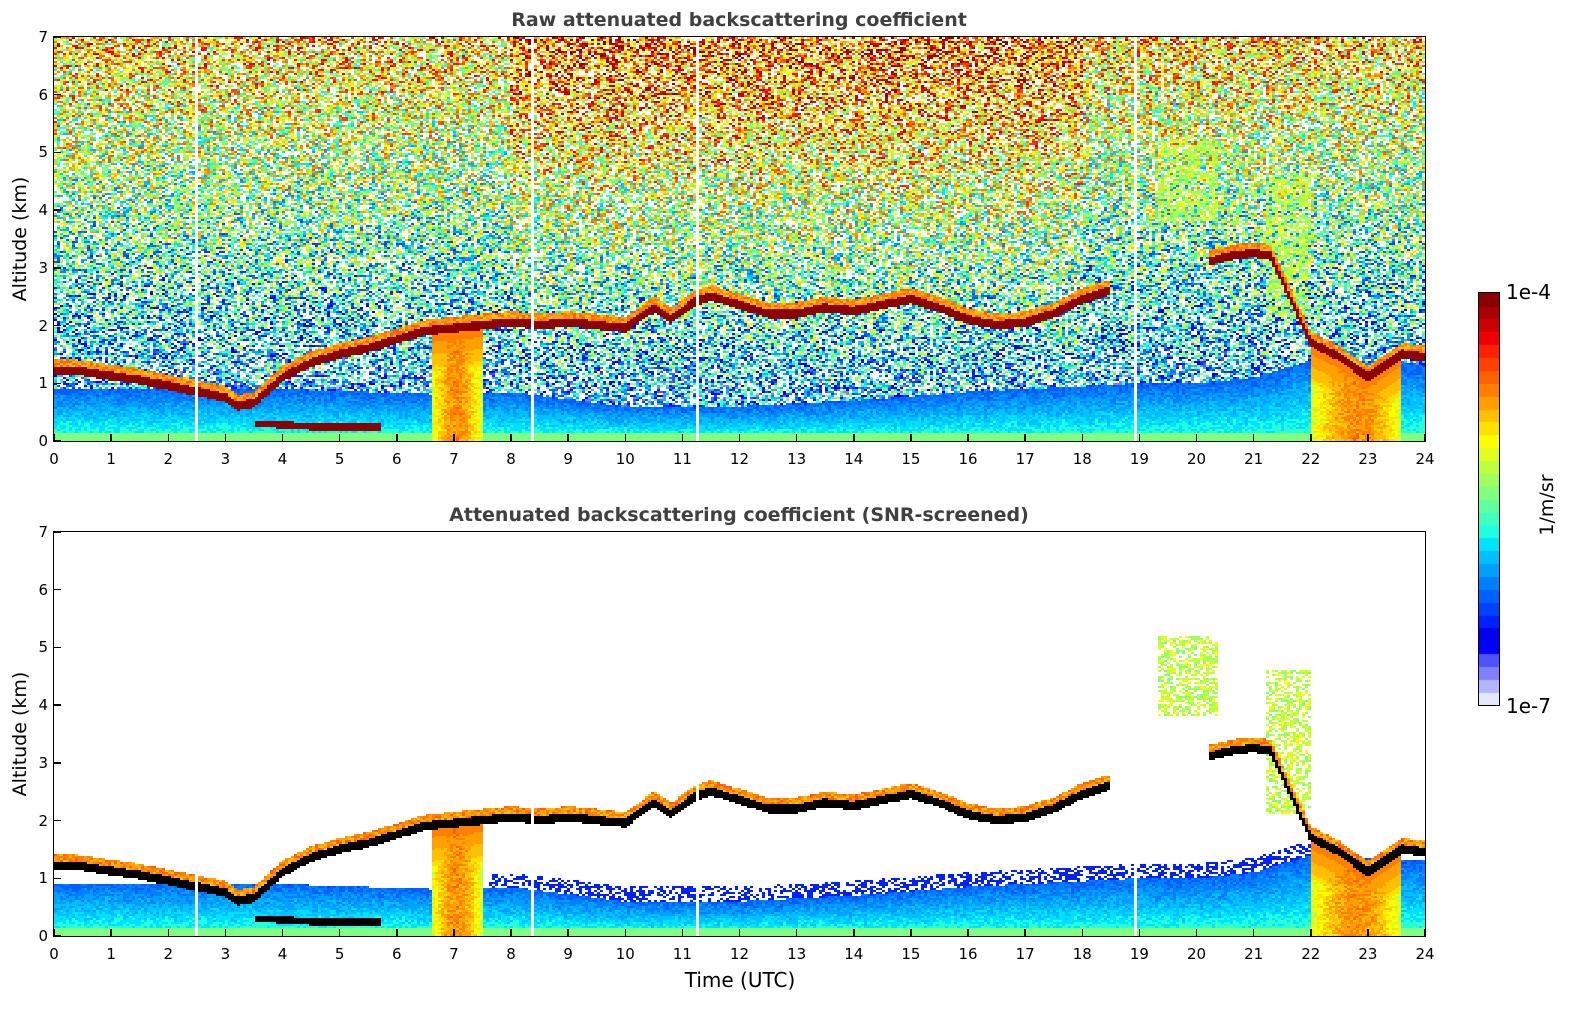 The width and height of the screenshot is (1595, 1020). Describe the element at coordinates (43, 325) in the screenshot. I see `y-tick-label: 2` at that location.